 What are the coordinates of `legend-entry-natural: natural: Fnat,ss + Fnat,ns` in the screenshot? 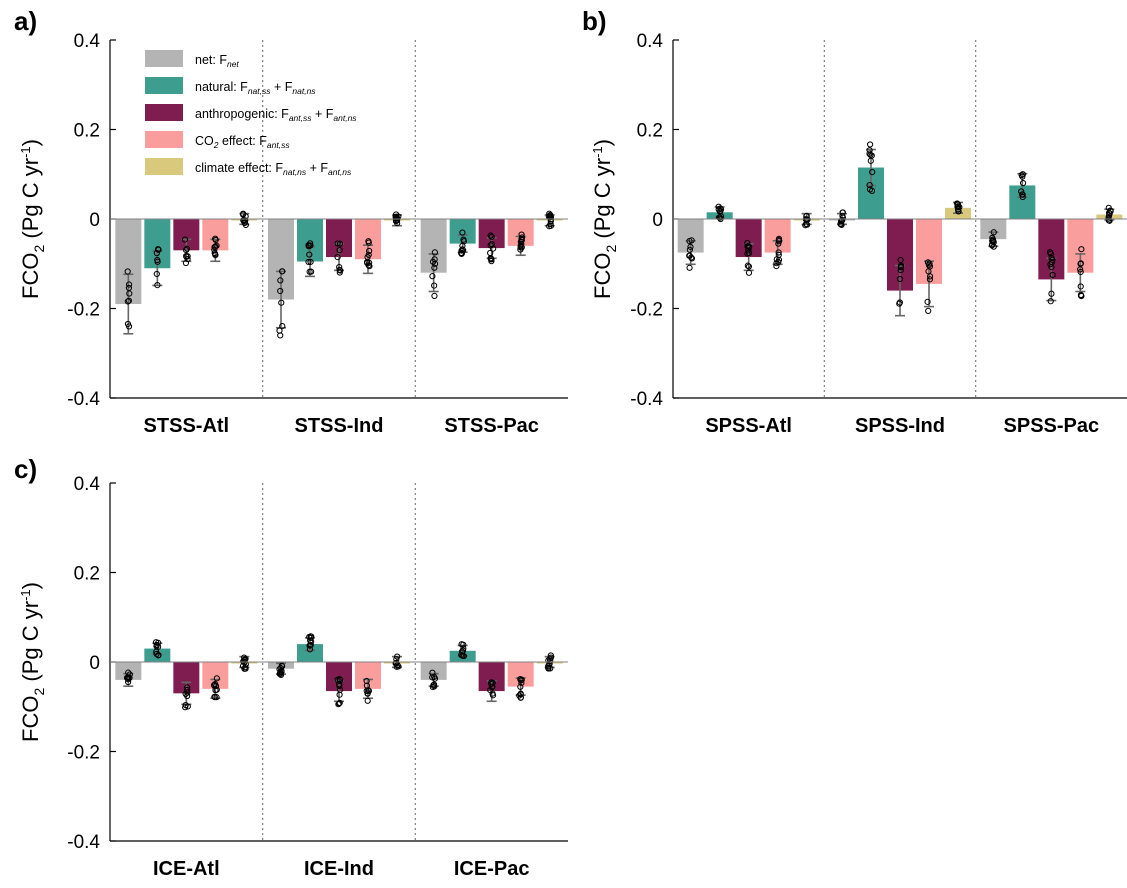 It's located at (255, 88).